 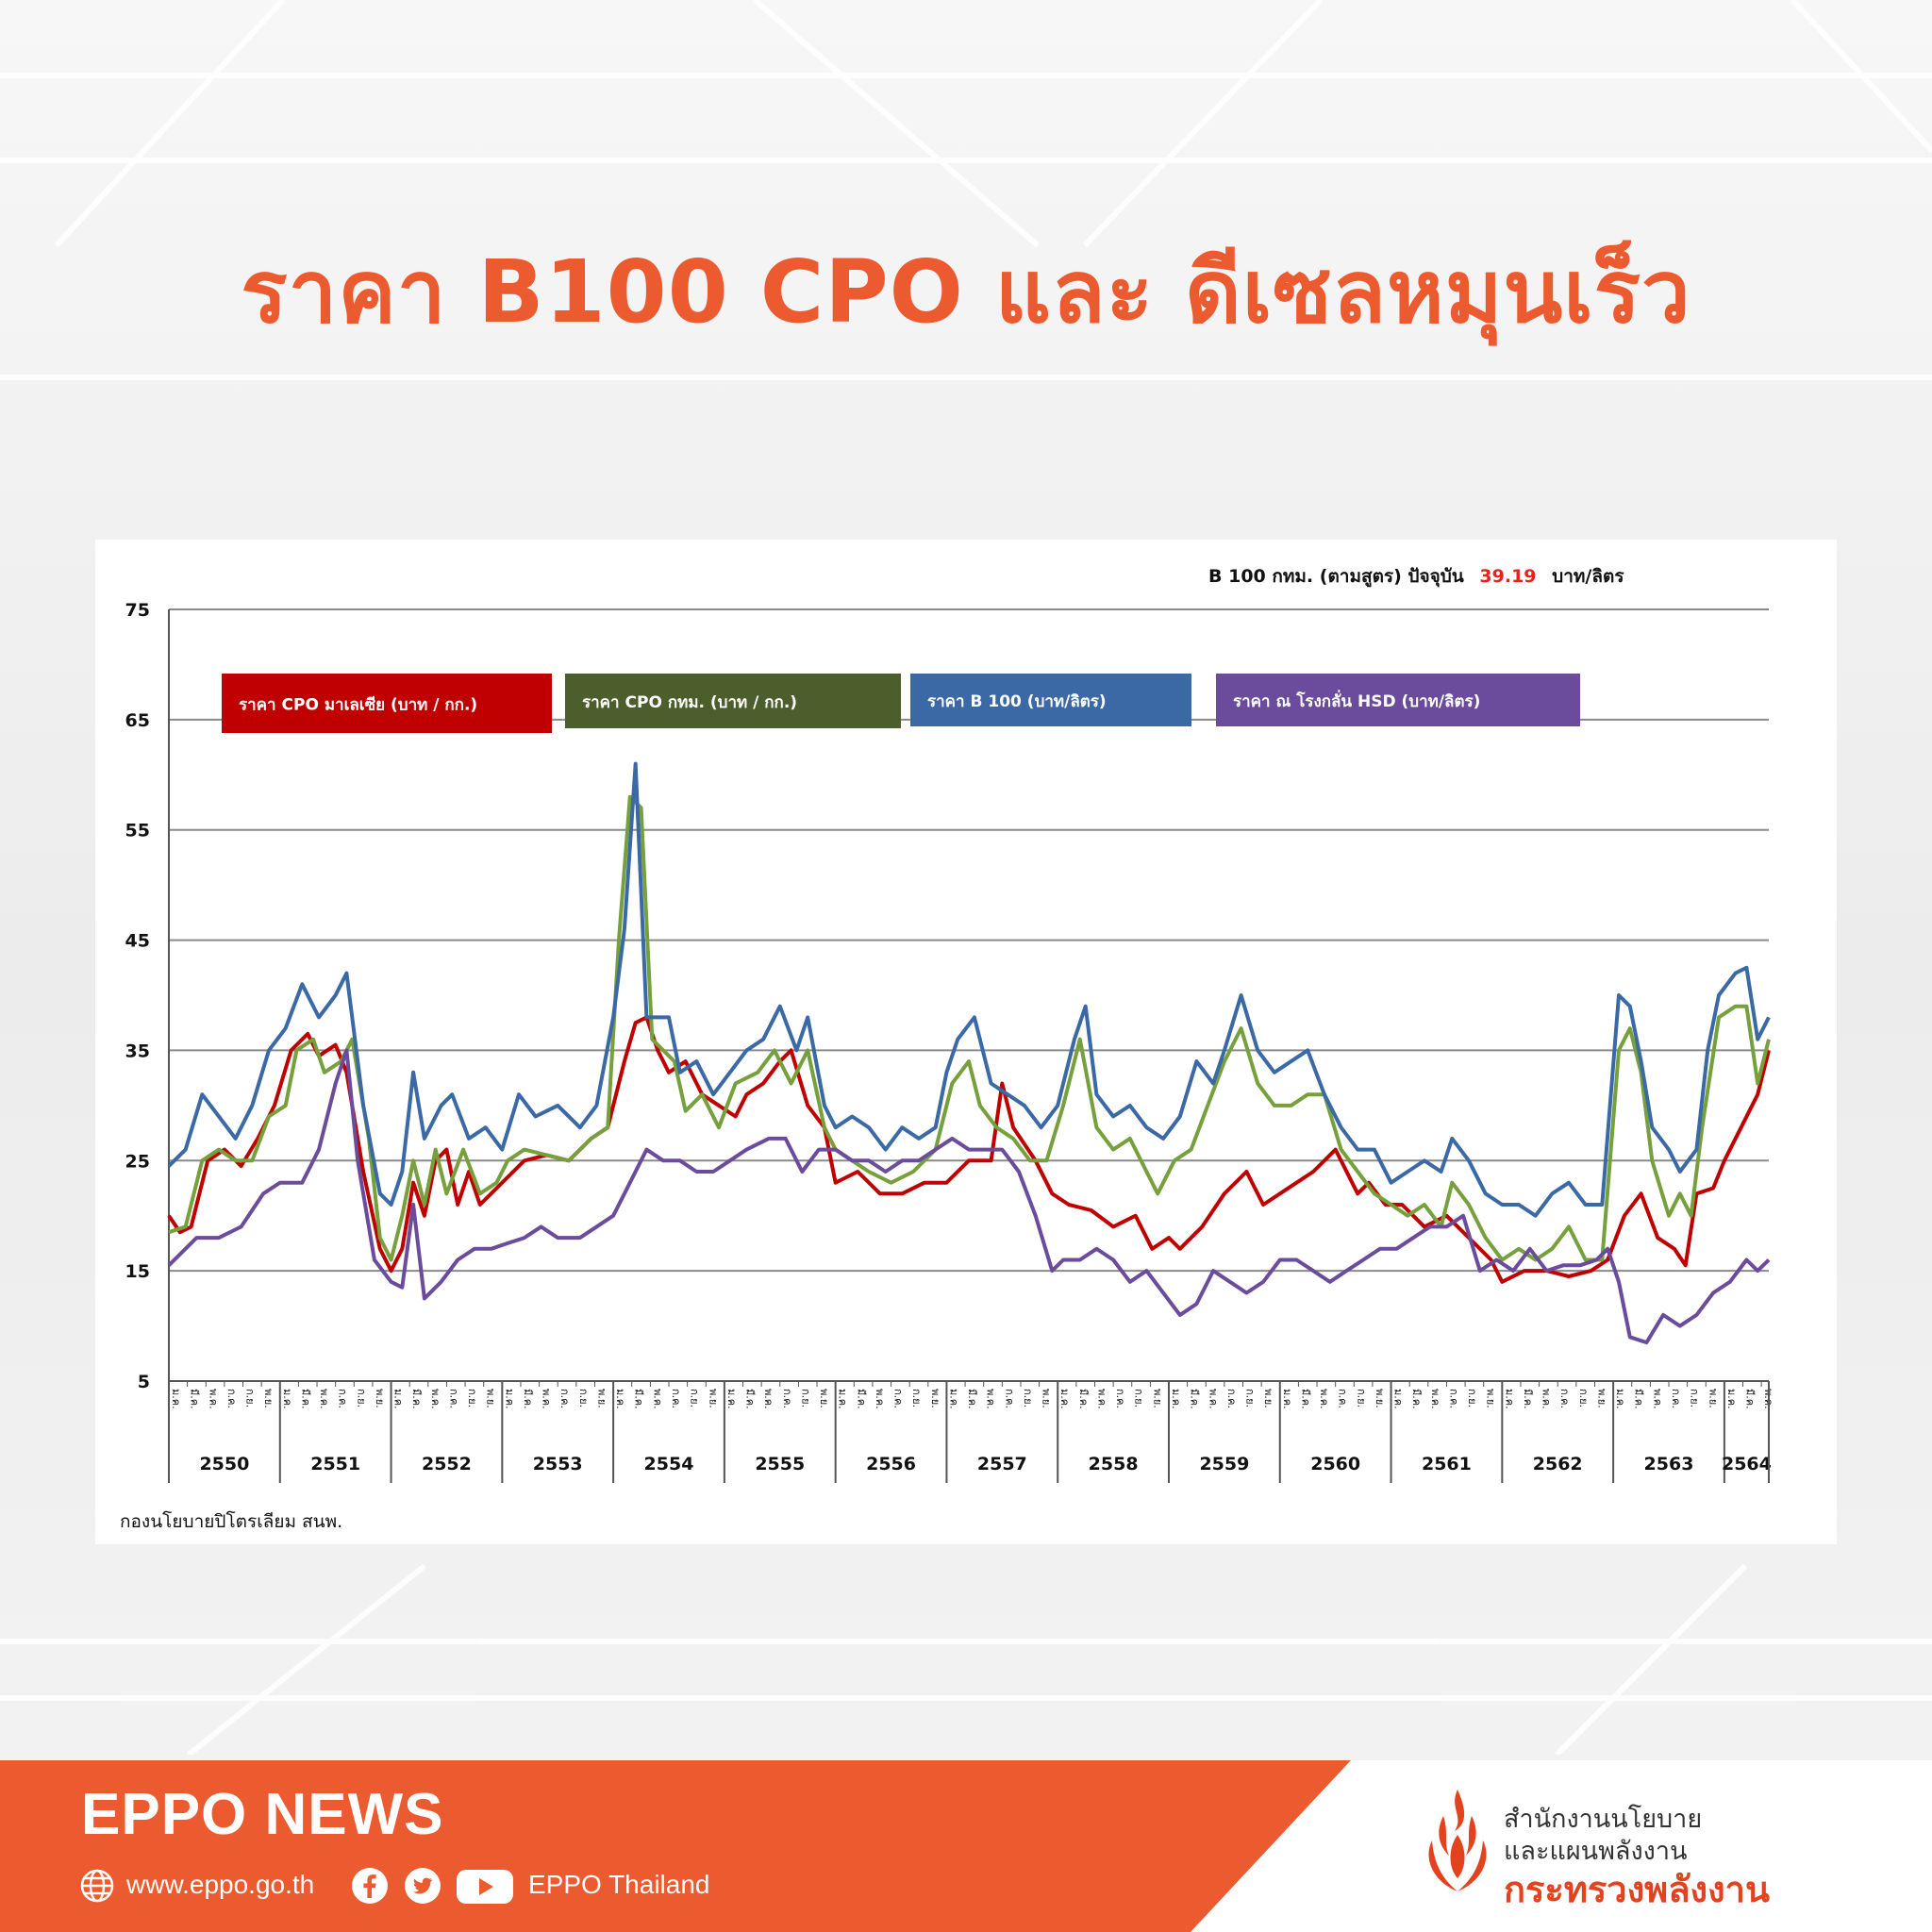 What do you see at coordinates (144, 1382) in the screenshot?
I see `y-tick-label: 5` at bounding box center [144, 1382].